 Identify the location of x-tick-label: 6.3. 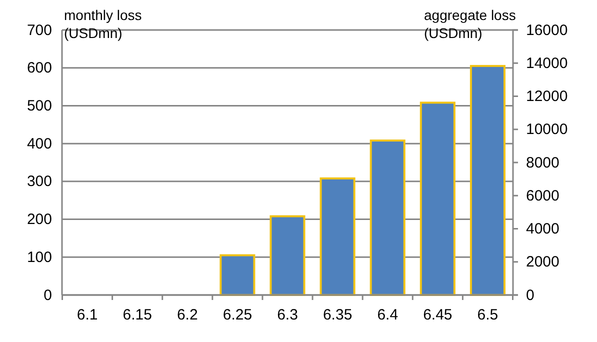
(287, 315).